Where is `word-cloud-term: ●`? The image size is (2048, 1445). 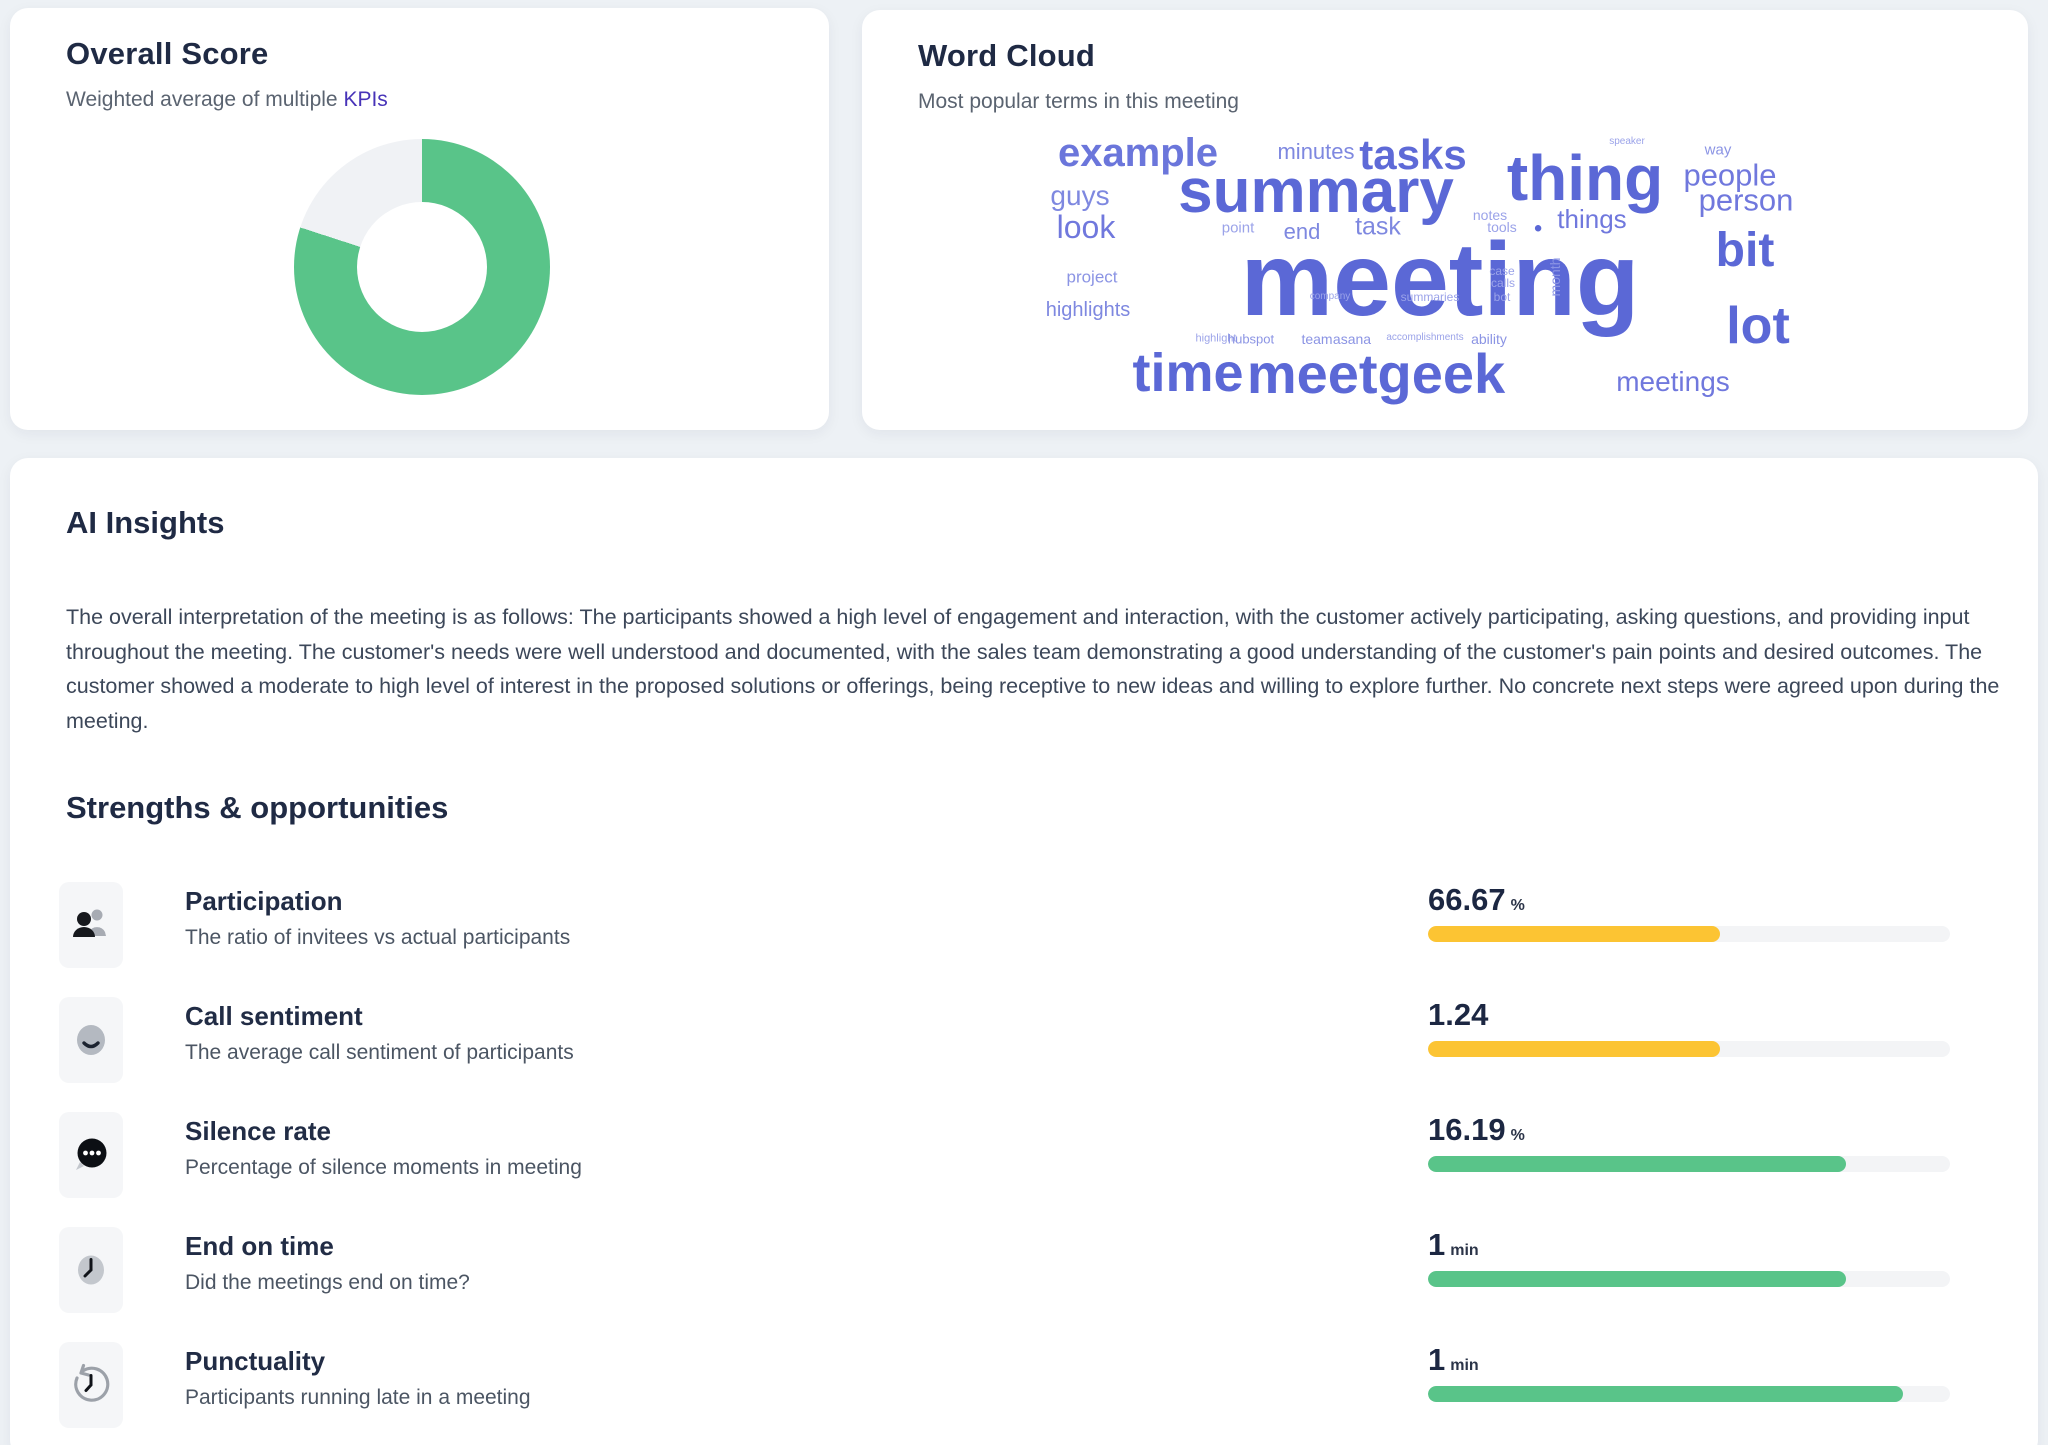 word-cloud-term: ● is located at coordinates (1538, 228).